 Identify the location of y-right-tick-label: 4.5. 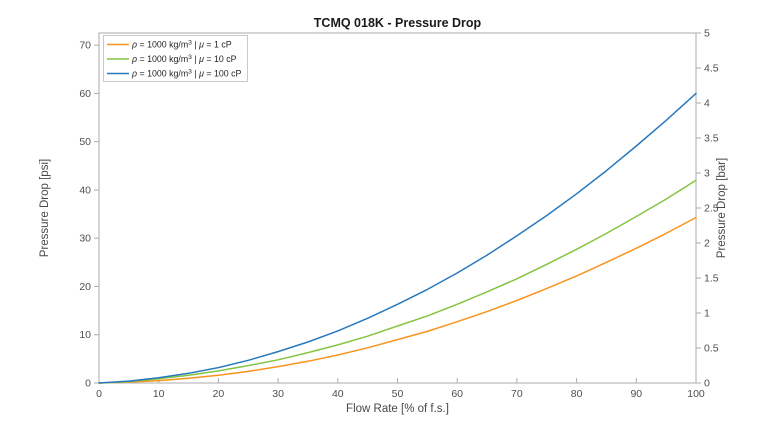
(711, 69).